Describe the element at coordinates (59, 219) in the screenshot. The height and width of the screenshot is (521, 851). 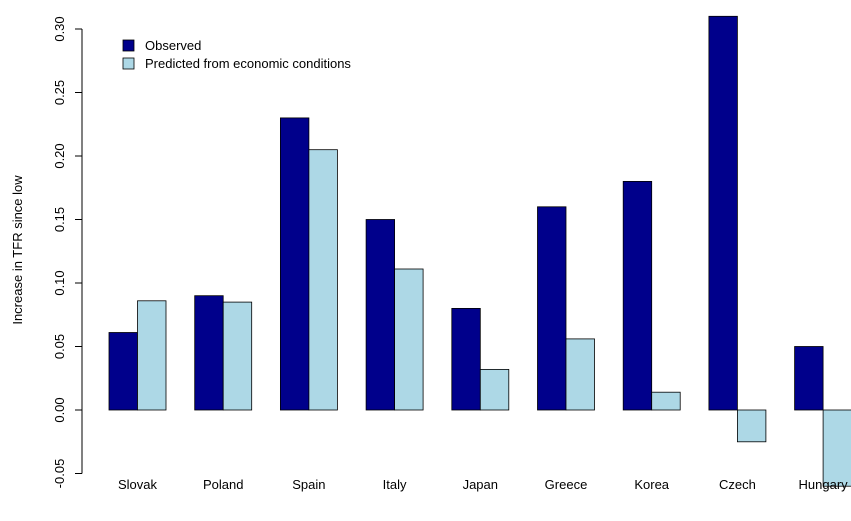
I see `y-tick-label: 0.15` at that location.